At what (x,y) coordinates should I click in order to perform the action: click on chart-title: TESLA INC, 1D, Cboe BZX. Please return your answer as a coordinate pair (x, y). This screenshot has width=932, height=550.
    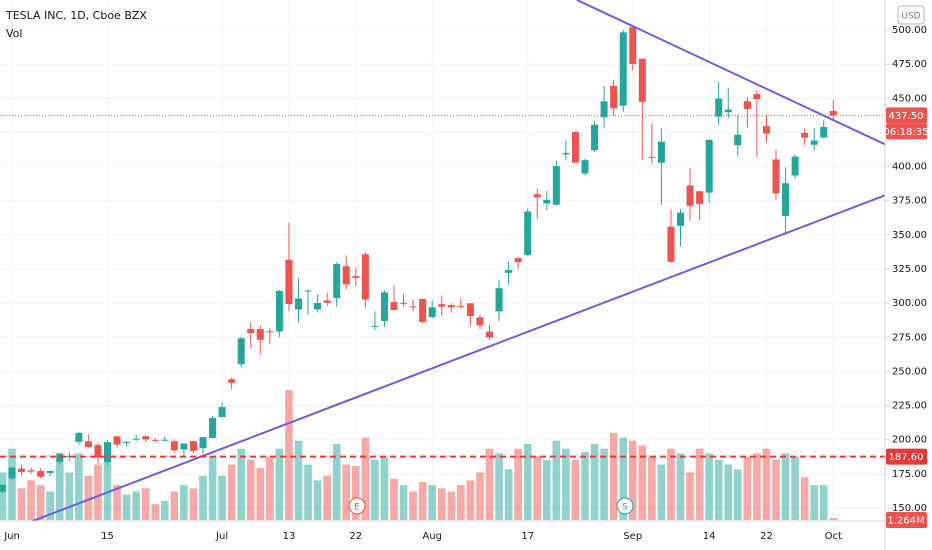
    Looking at the image, I should click on (76, 15).